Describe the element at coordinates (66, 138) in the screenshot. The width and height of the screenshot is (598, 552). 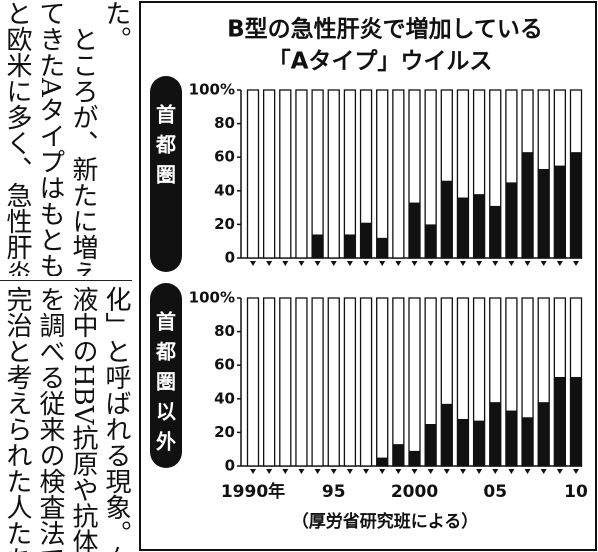
I see `article-upper: た。 ところが、新たに増え てきたAタイプはもとも と欧米に多く、急性肝炎` at that location.